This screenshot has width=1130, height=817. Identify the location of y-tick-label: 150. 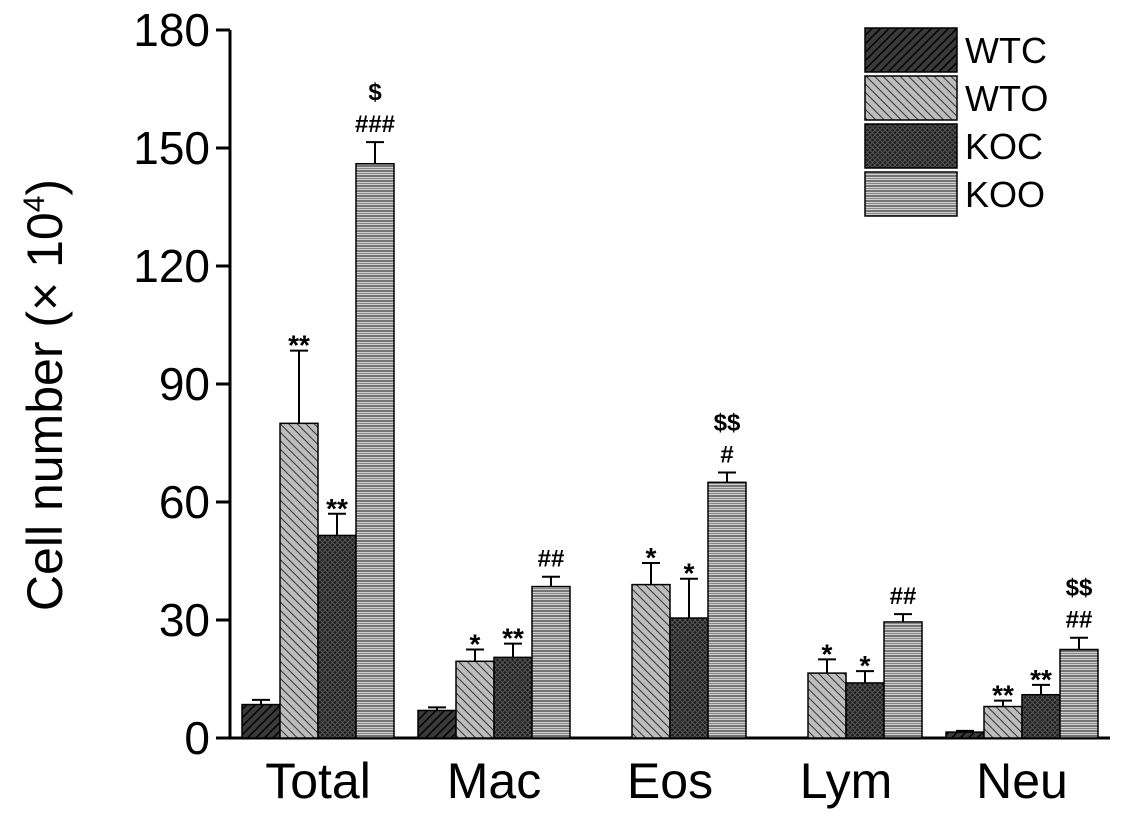
(171, 148).